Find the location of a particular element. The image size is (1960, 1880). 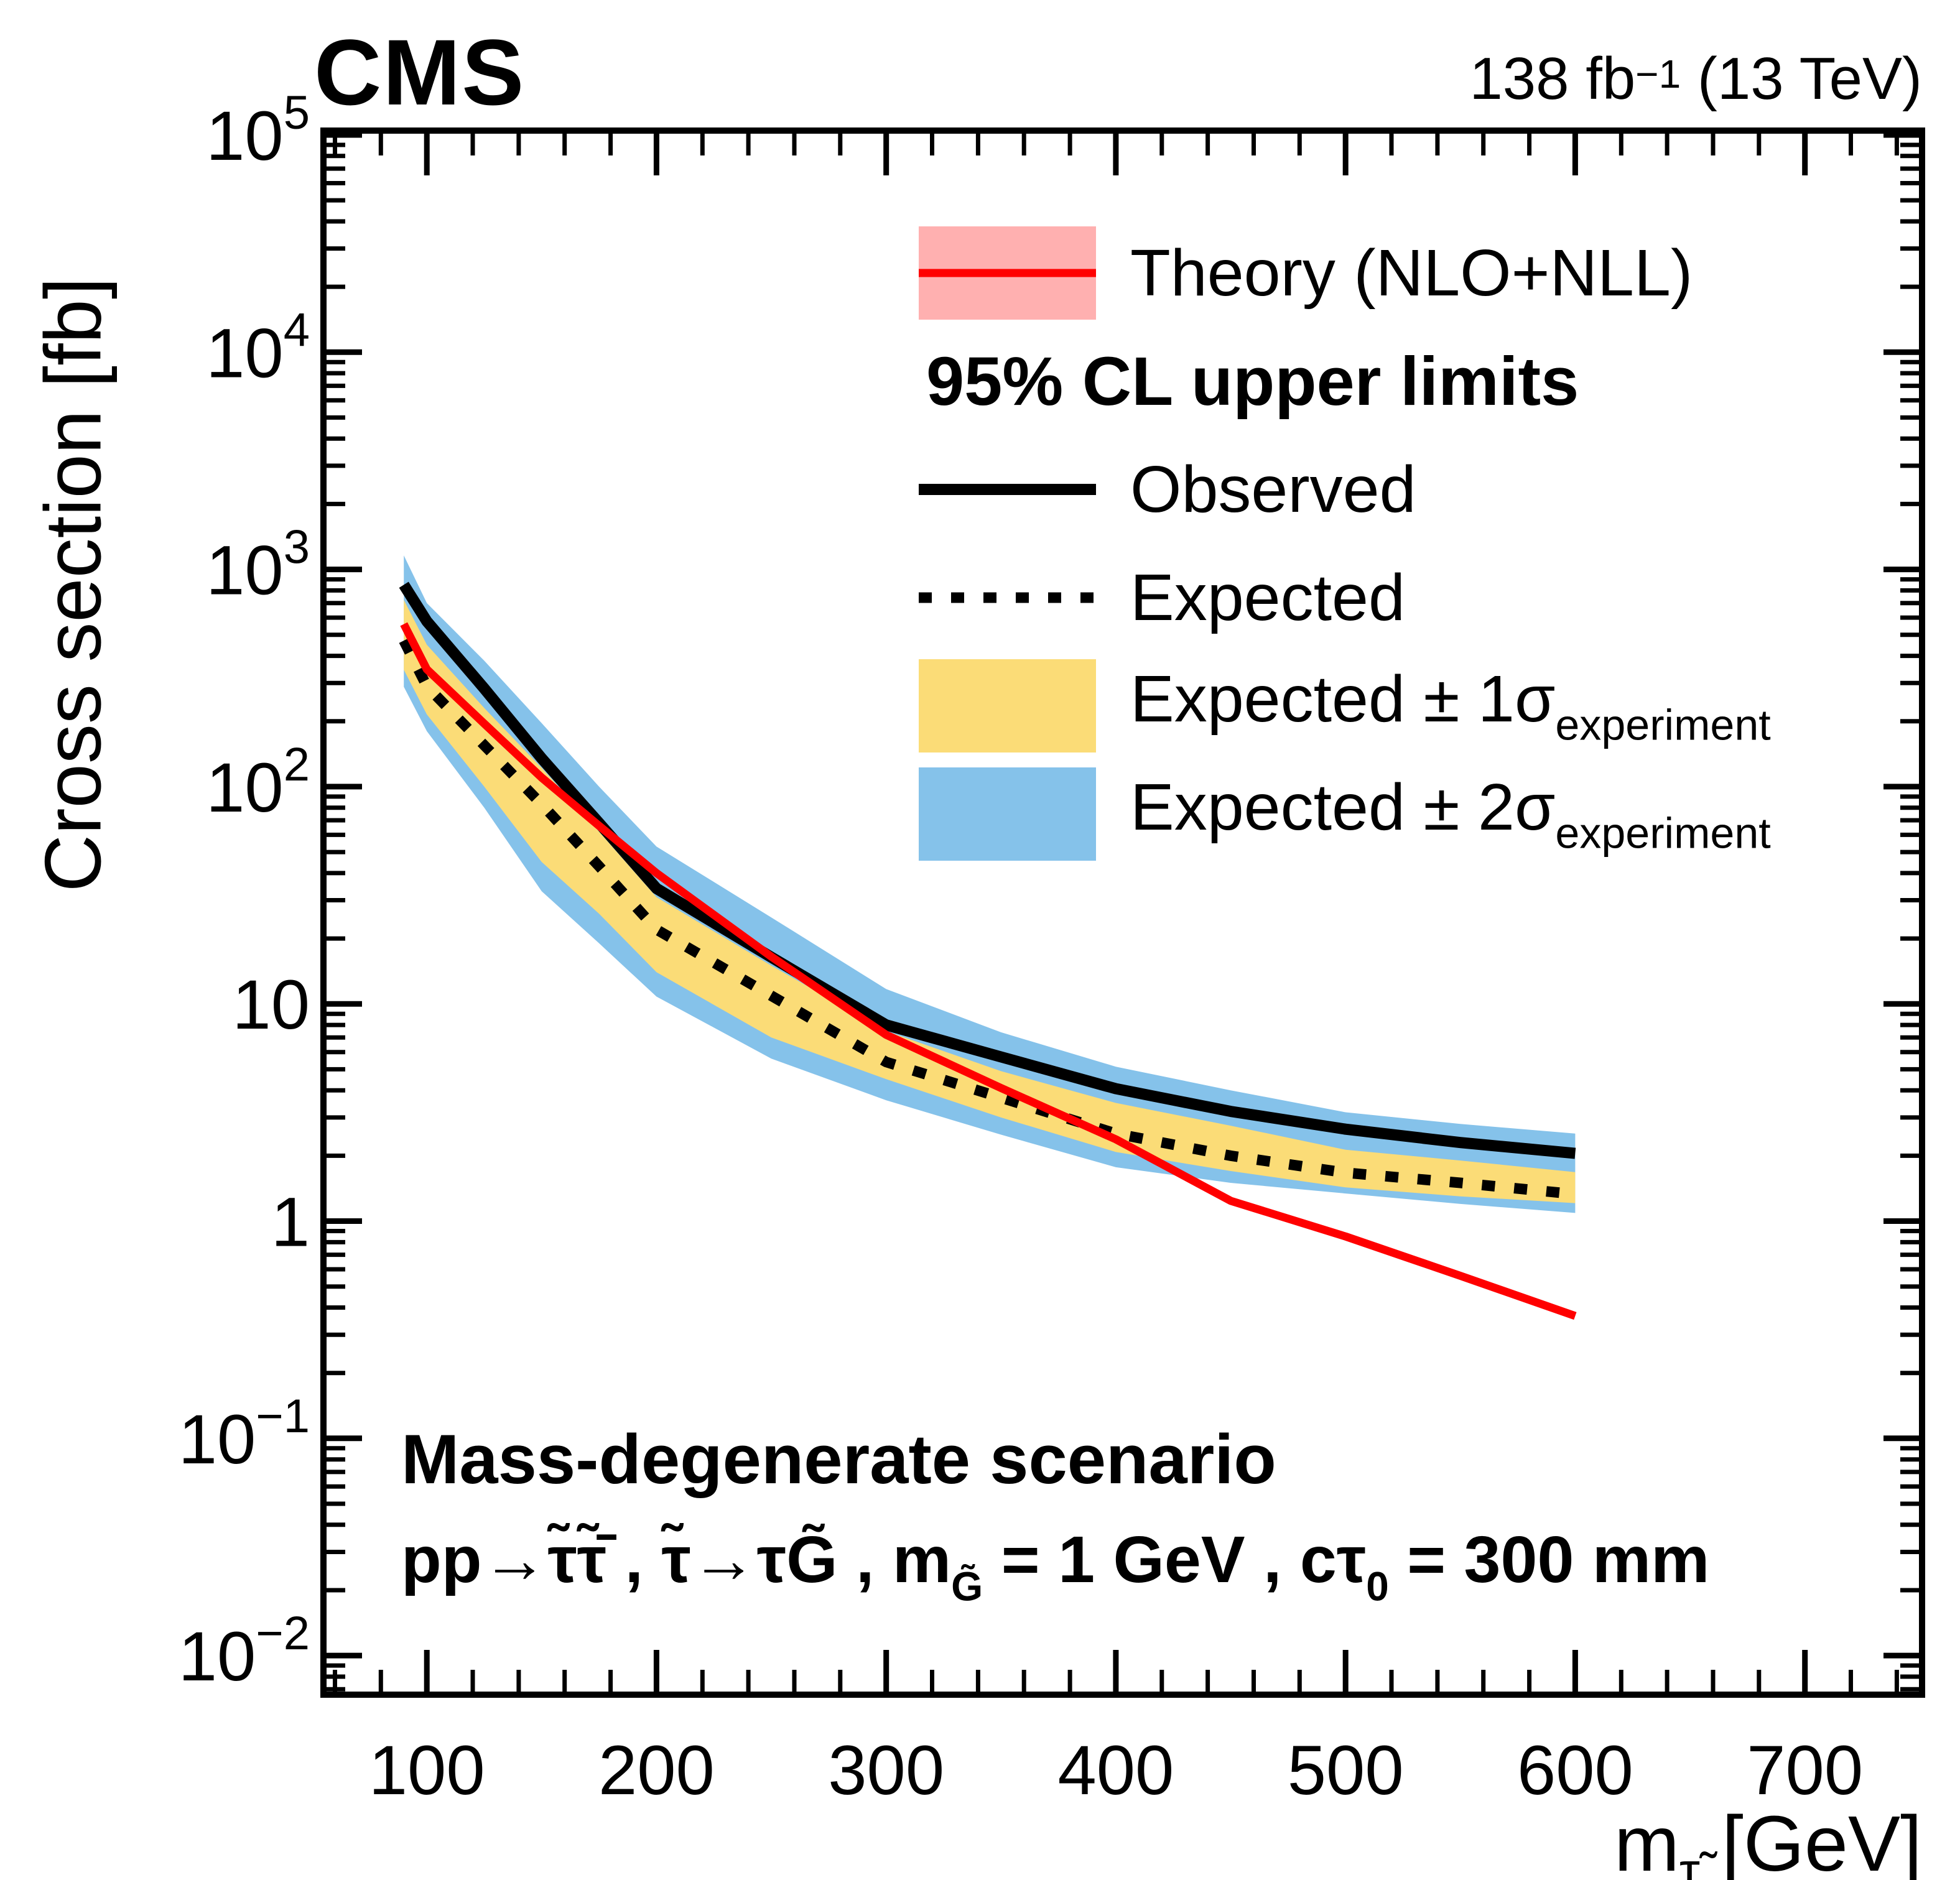

x-tick-label: 400 is located at coordinates (1115, 1770).